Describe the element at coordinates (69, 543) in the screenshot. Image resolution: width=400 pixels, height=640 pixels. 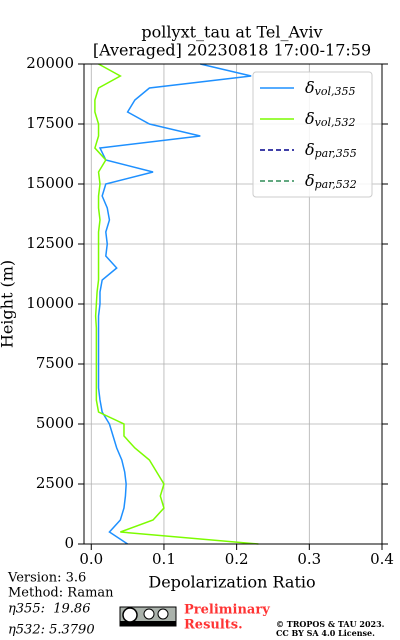
I see `y-tick-label: 0` at that location.